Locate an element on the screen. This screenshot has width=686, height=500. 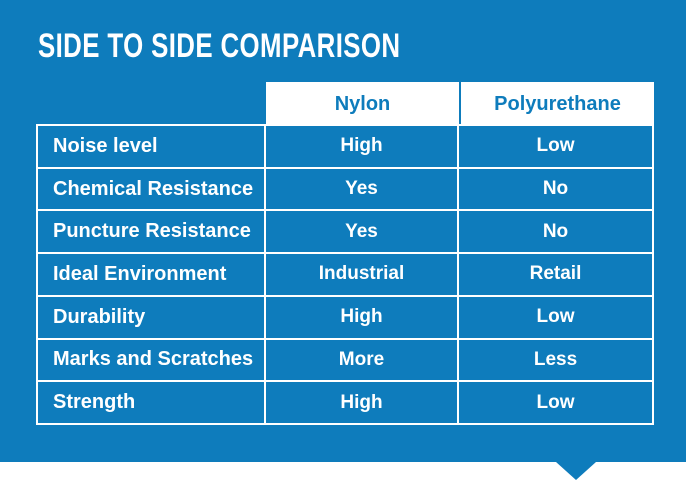
row-label-cell: Puncture Resistance is located at coordinates (151, 232).